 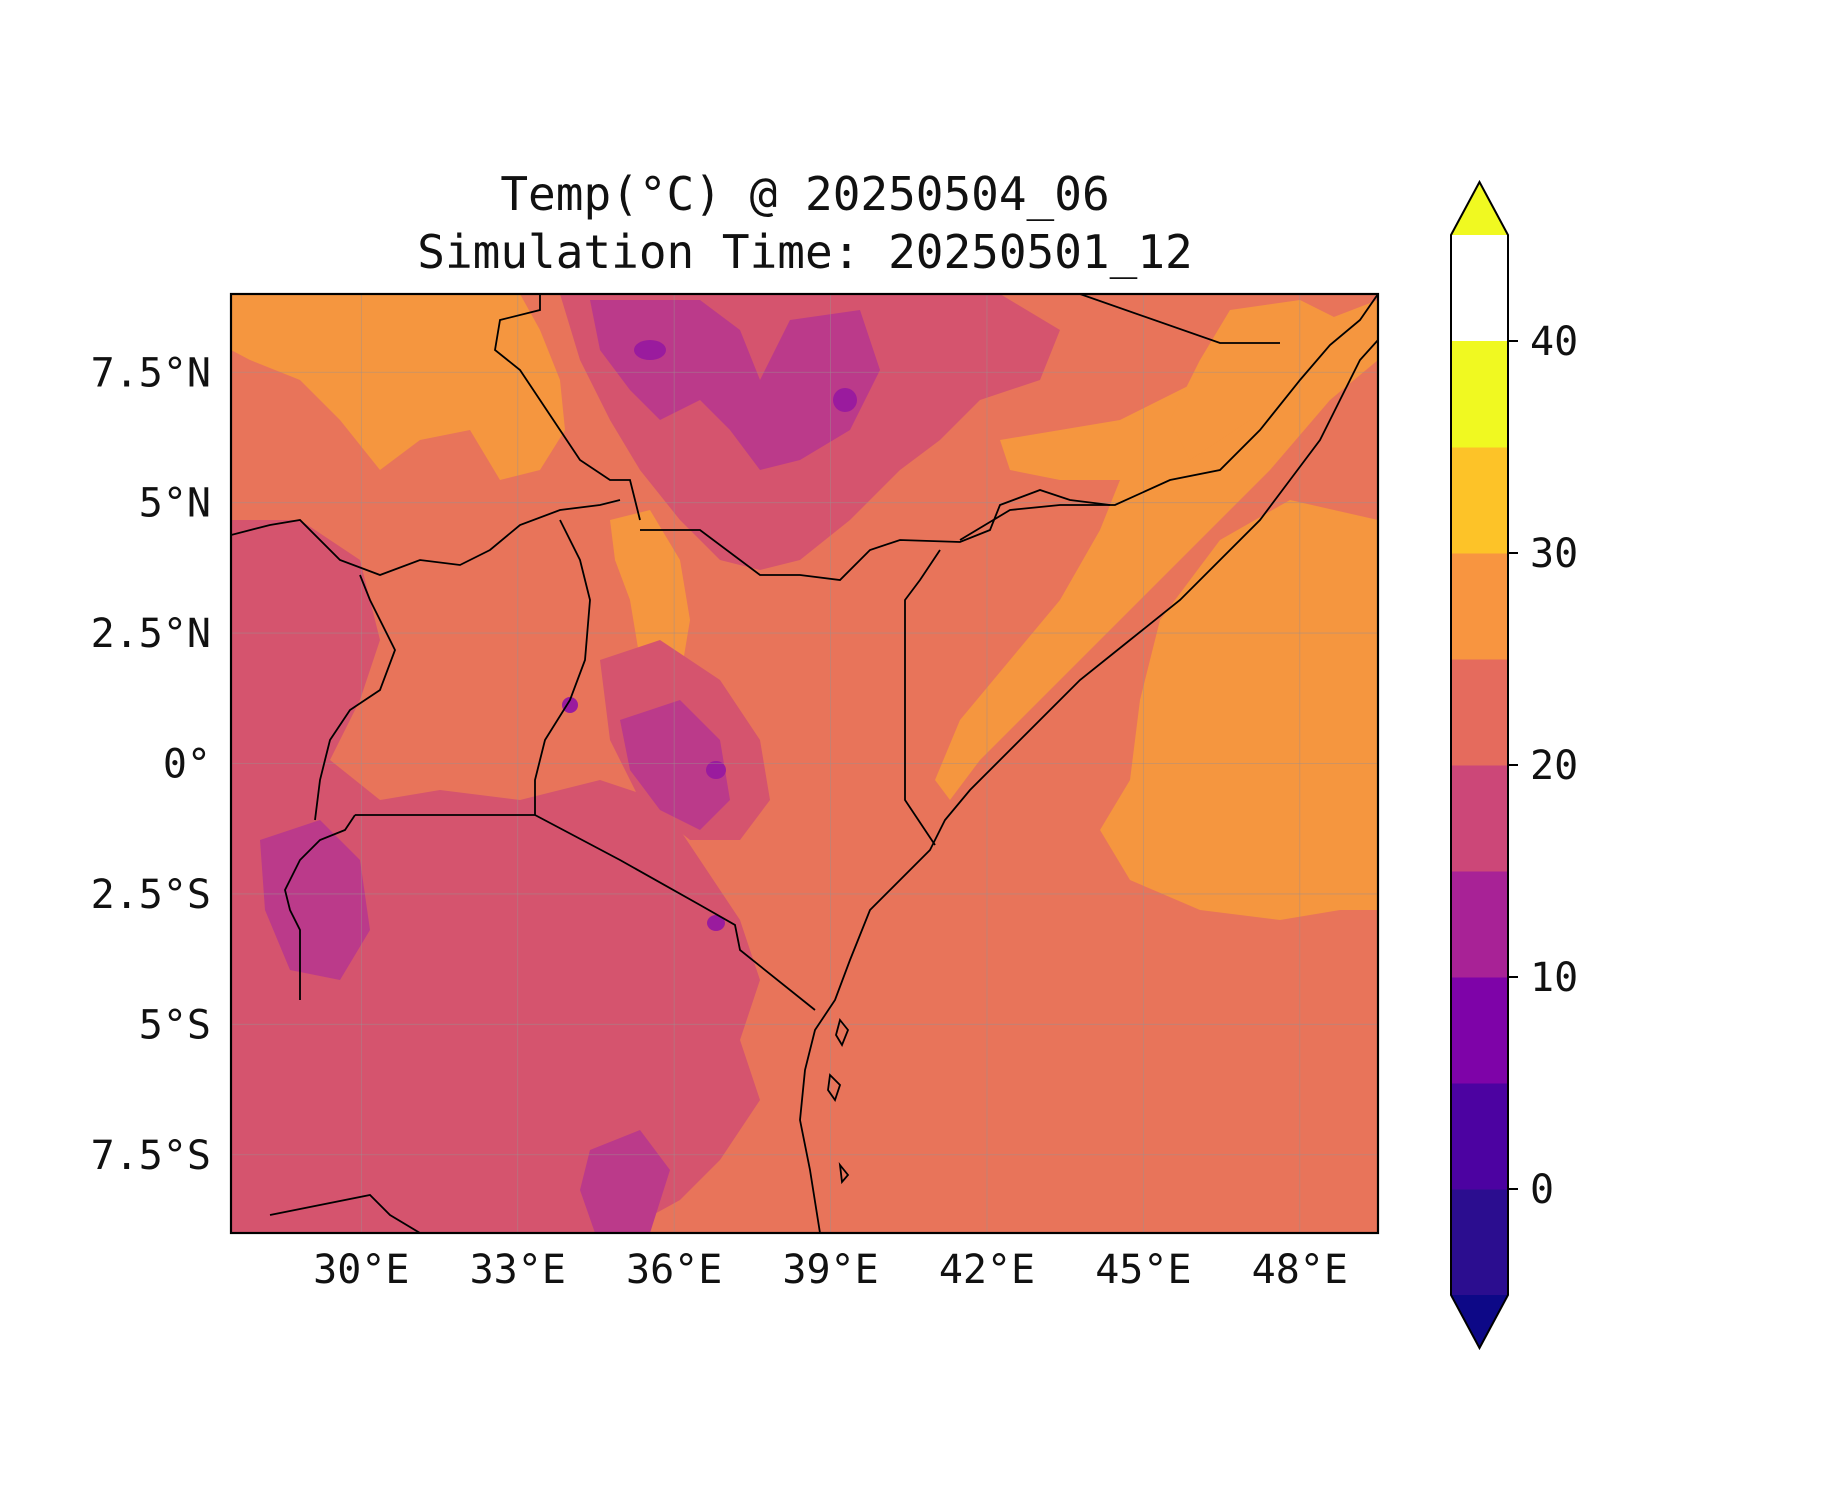 I want to click on colder-region-kenya, so click(x=675, y=765).